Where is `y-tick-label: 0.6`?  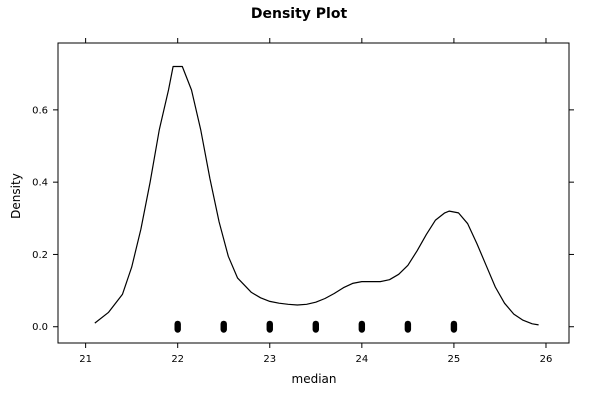 y-tick-label: 0.6 is located at coordinates (40, 110).